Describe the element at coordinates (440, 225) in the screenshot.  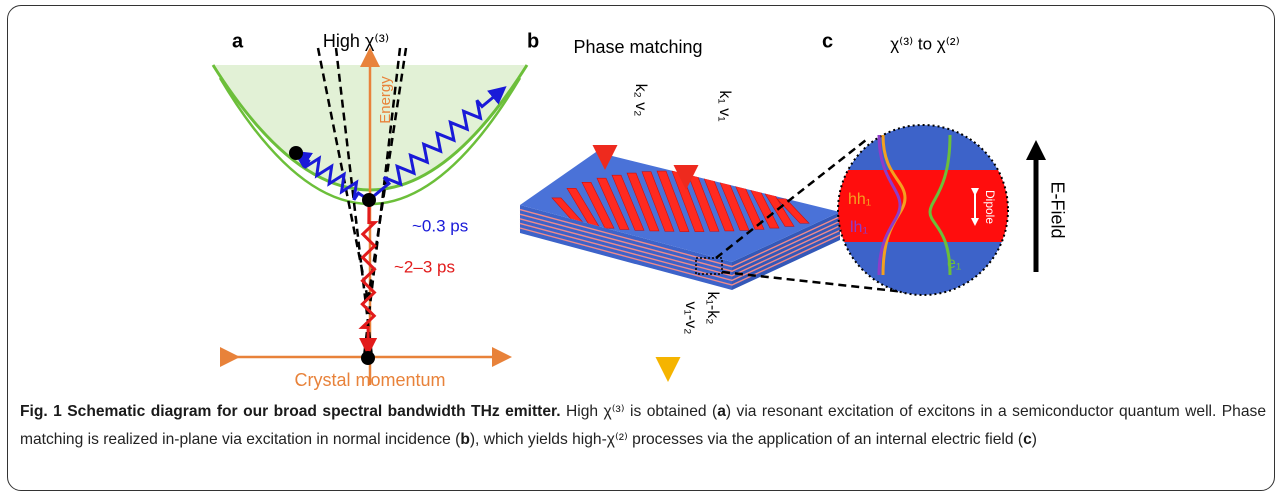
I see `time-label: ~0.3 ps` at that location.